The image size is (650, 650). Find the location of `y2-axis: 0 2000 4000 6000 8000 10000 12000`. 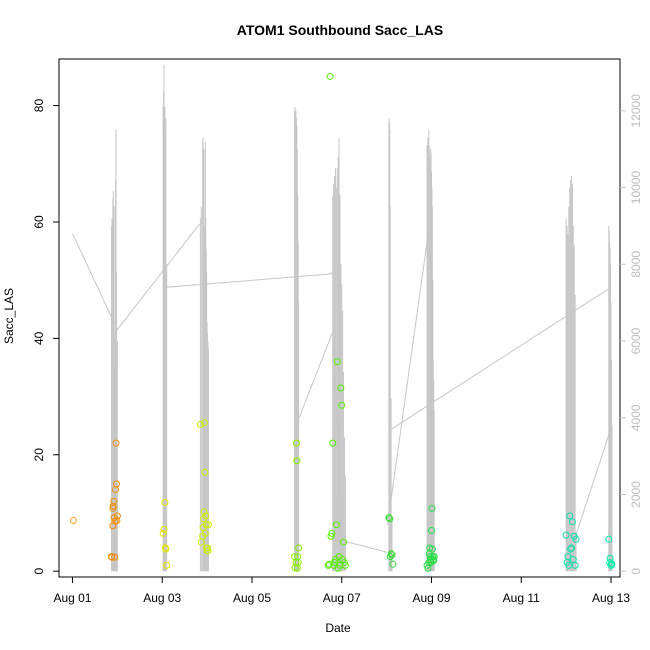

y2-axis: 0 2000 4000 6000 8000 10000 12000 is located at coordinates (631, 334).